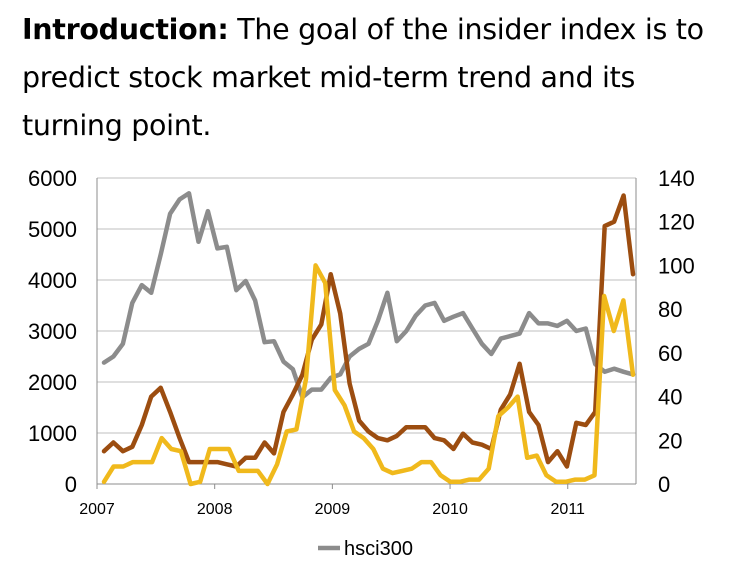 The image size is (734, 579). Describe the element at coordinates (676, 178) in the screenshot. I see `right-y-tick-label: 140` at that location.